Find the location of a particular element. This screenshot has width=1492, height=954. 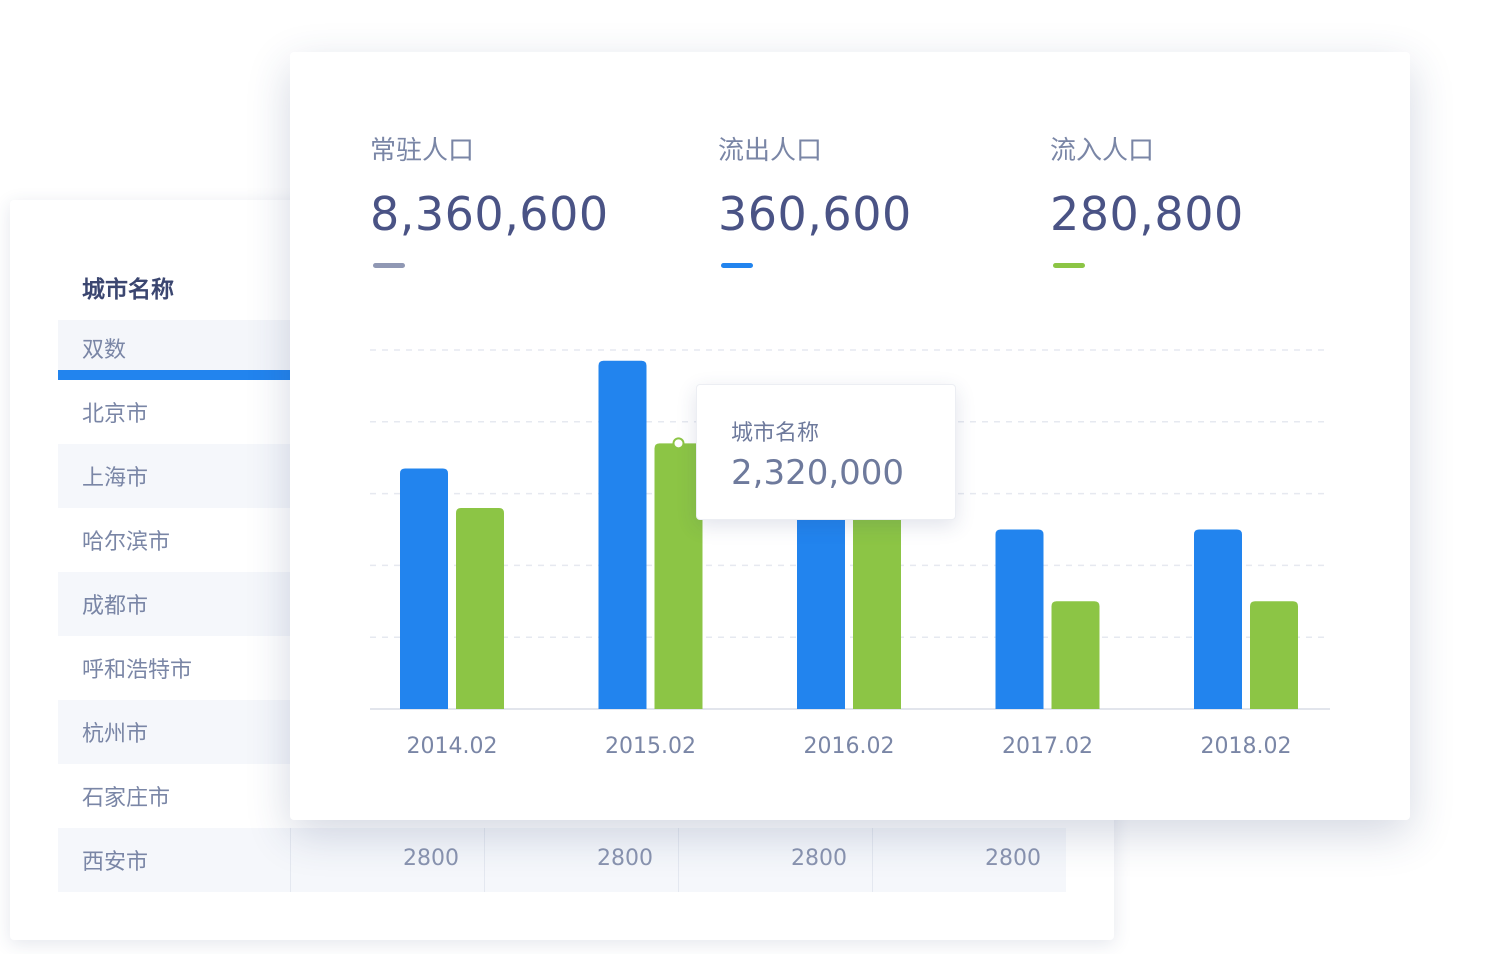

bar-series-1-2014.02 is located at coordinates (424, 588).